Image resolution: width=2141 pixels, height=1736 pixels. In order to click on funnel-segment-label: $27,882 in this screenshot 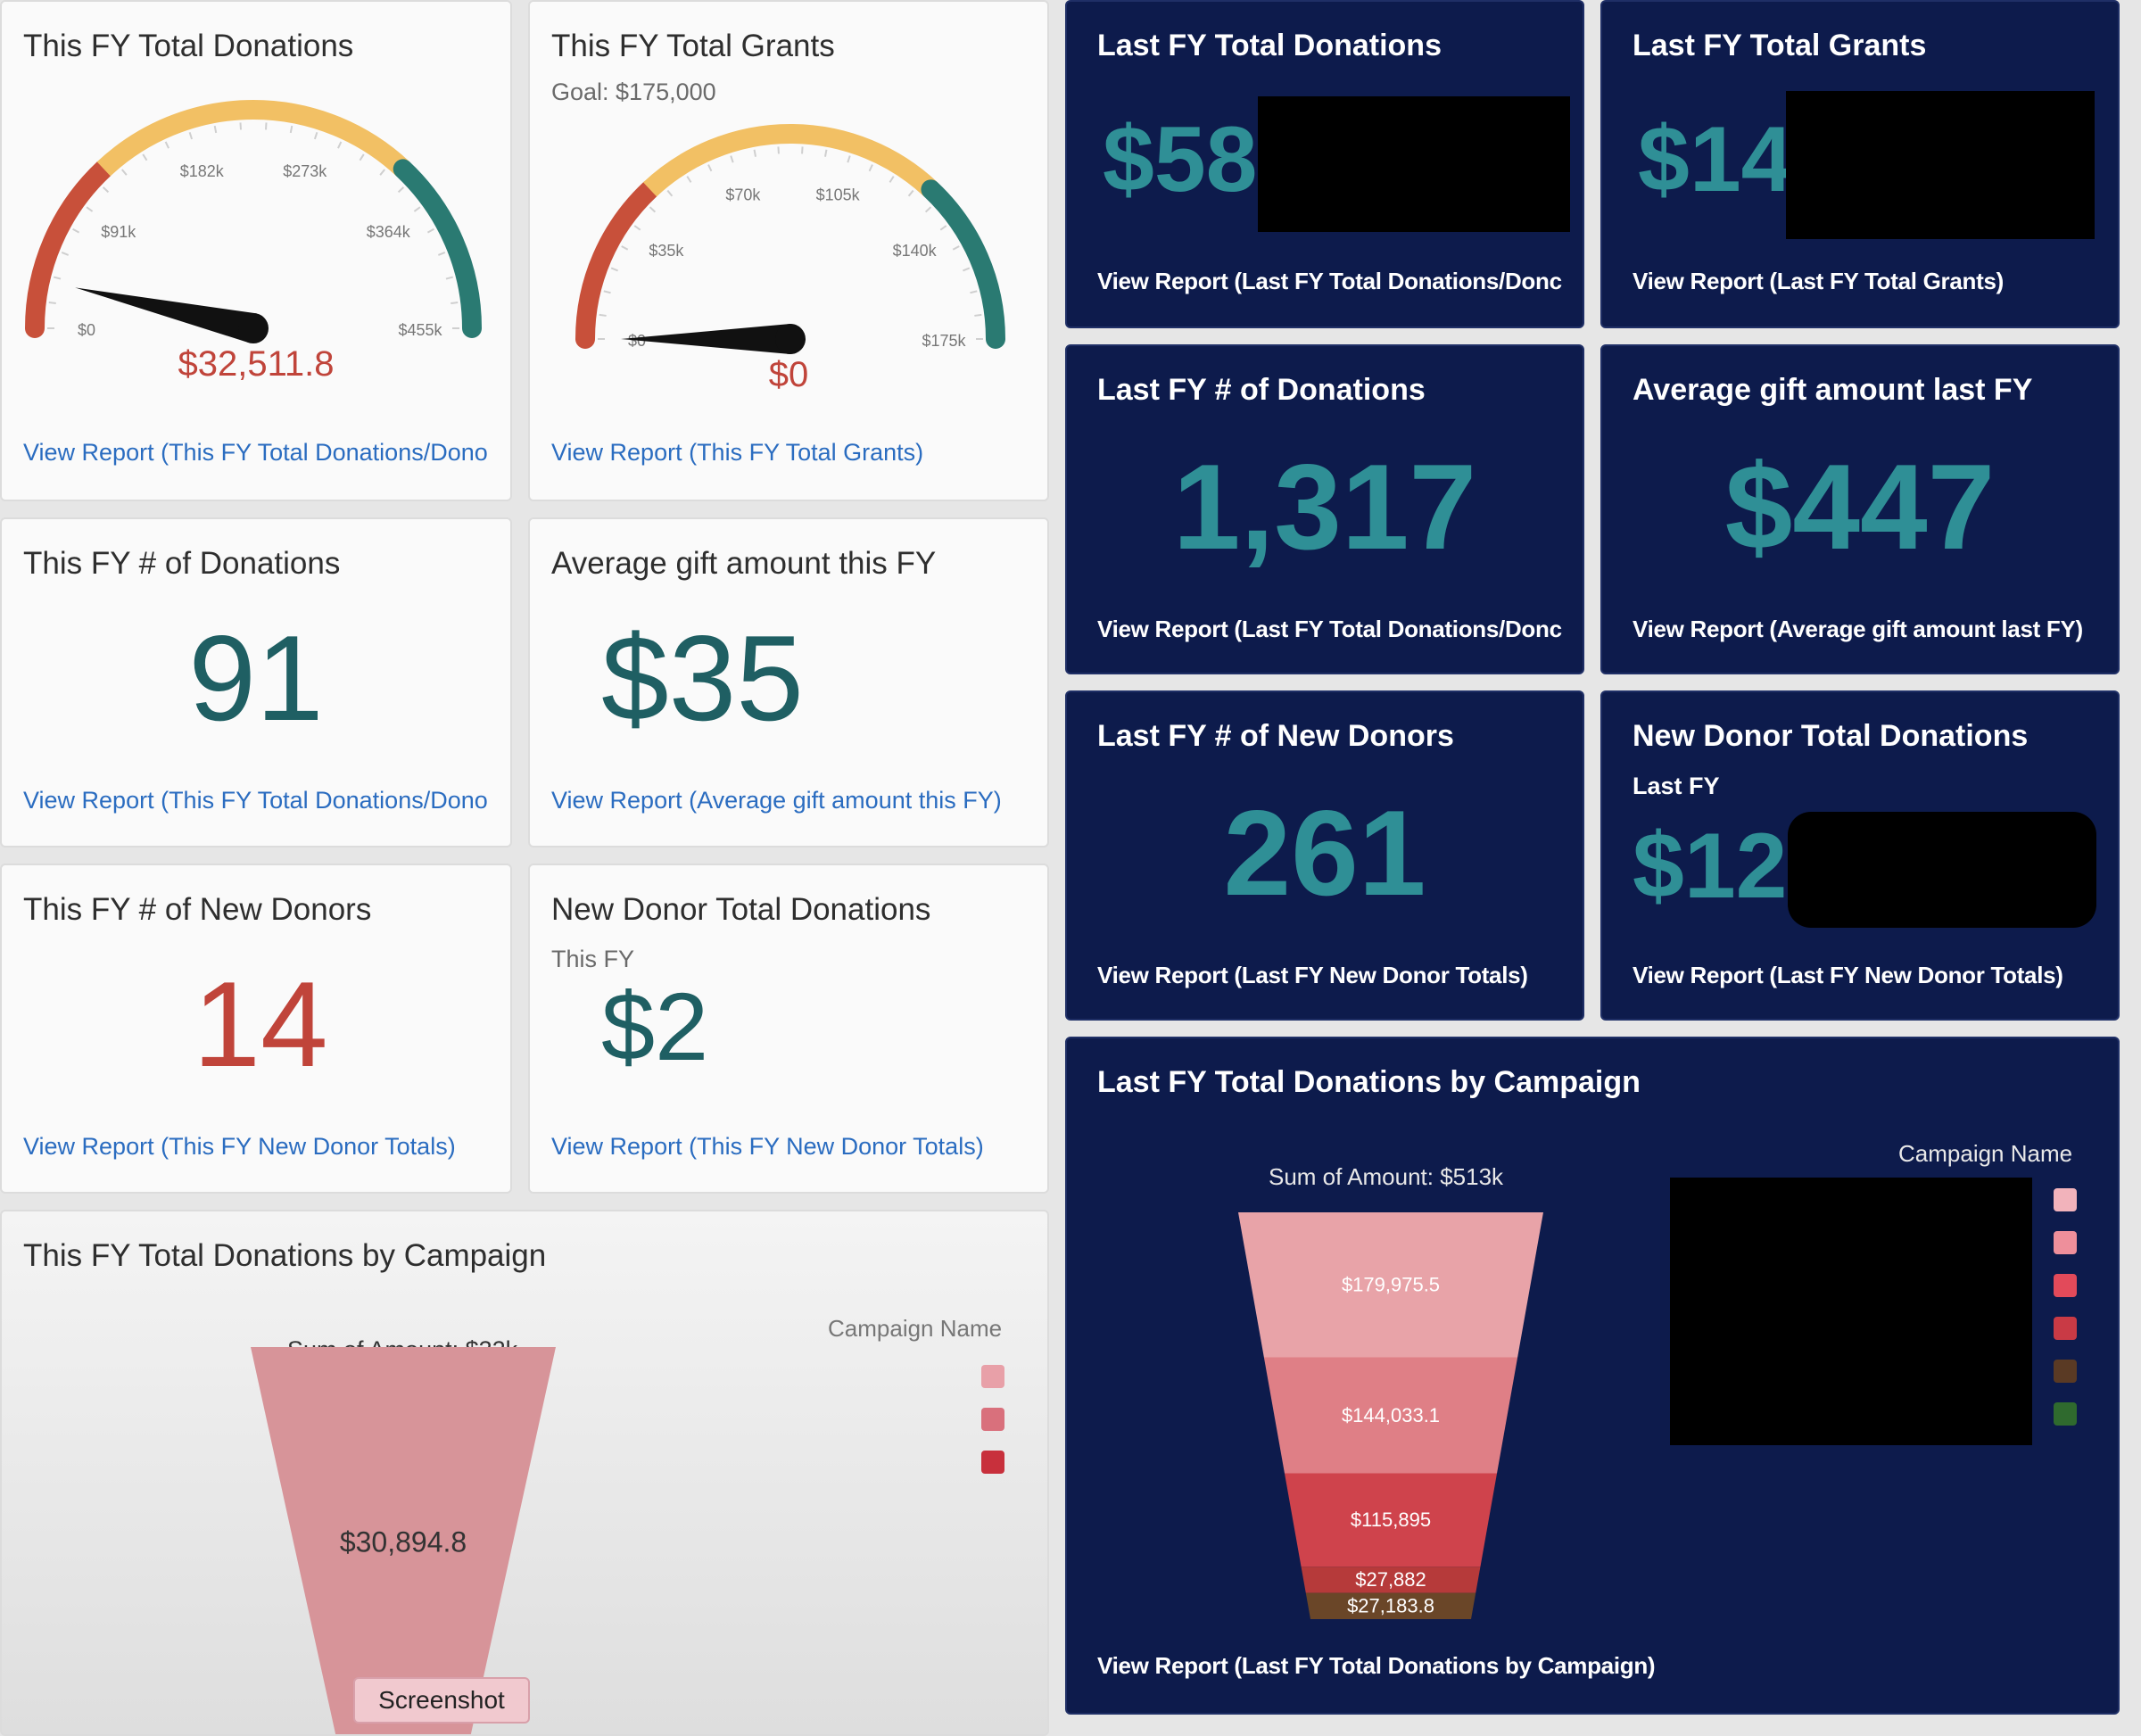, I will do `click(1390, 1579)`.